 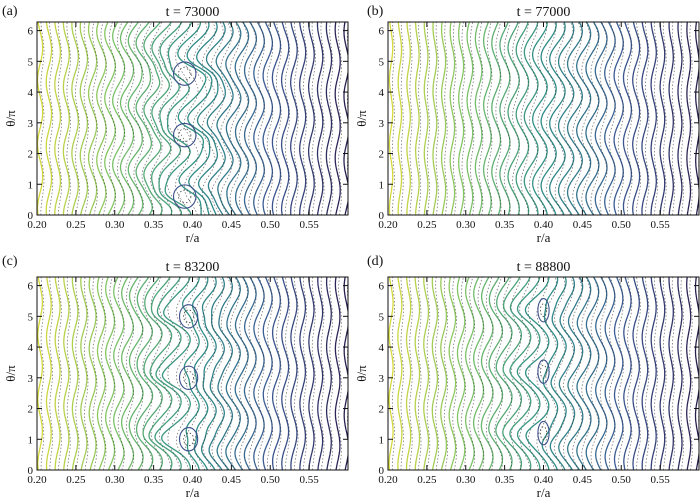 What do you see at coordinates (583, 480) in the screenshot?
I see `x-tick-label: 0.45` at bounding box center [583, 480].